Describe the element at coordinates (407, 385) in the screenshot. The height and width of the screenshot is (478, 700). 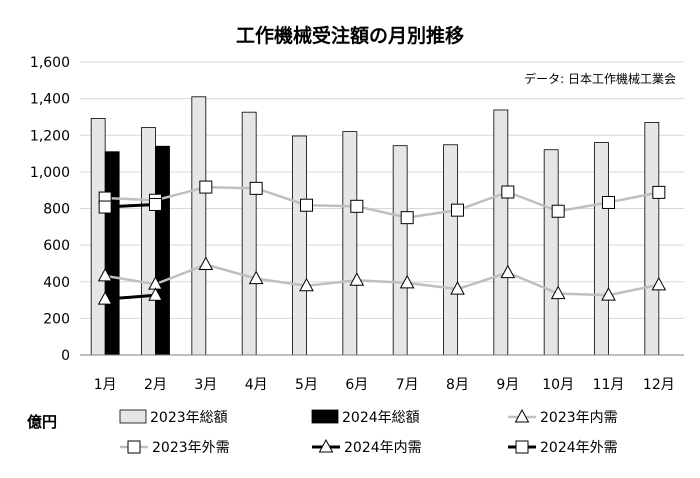
I see `x-tick-label: 7月` at that location.